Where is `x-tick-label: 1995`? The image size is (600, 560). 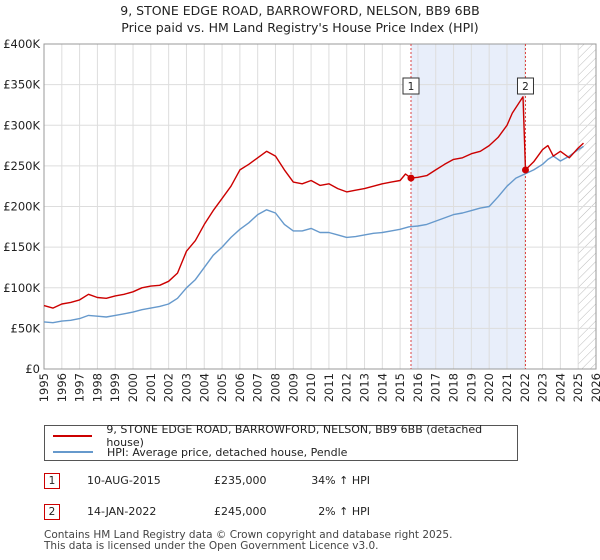 x-tick-label: 1995 is located at coordinates (44, 387).